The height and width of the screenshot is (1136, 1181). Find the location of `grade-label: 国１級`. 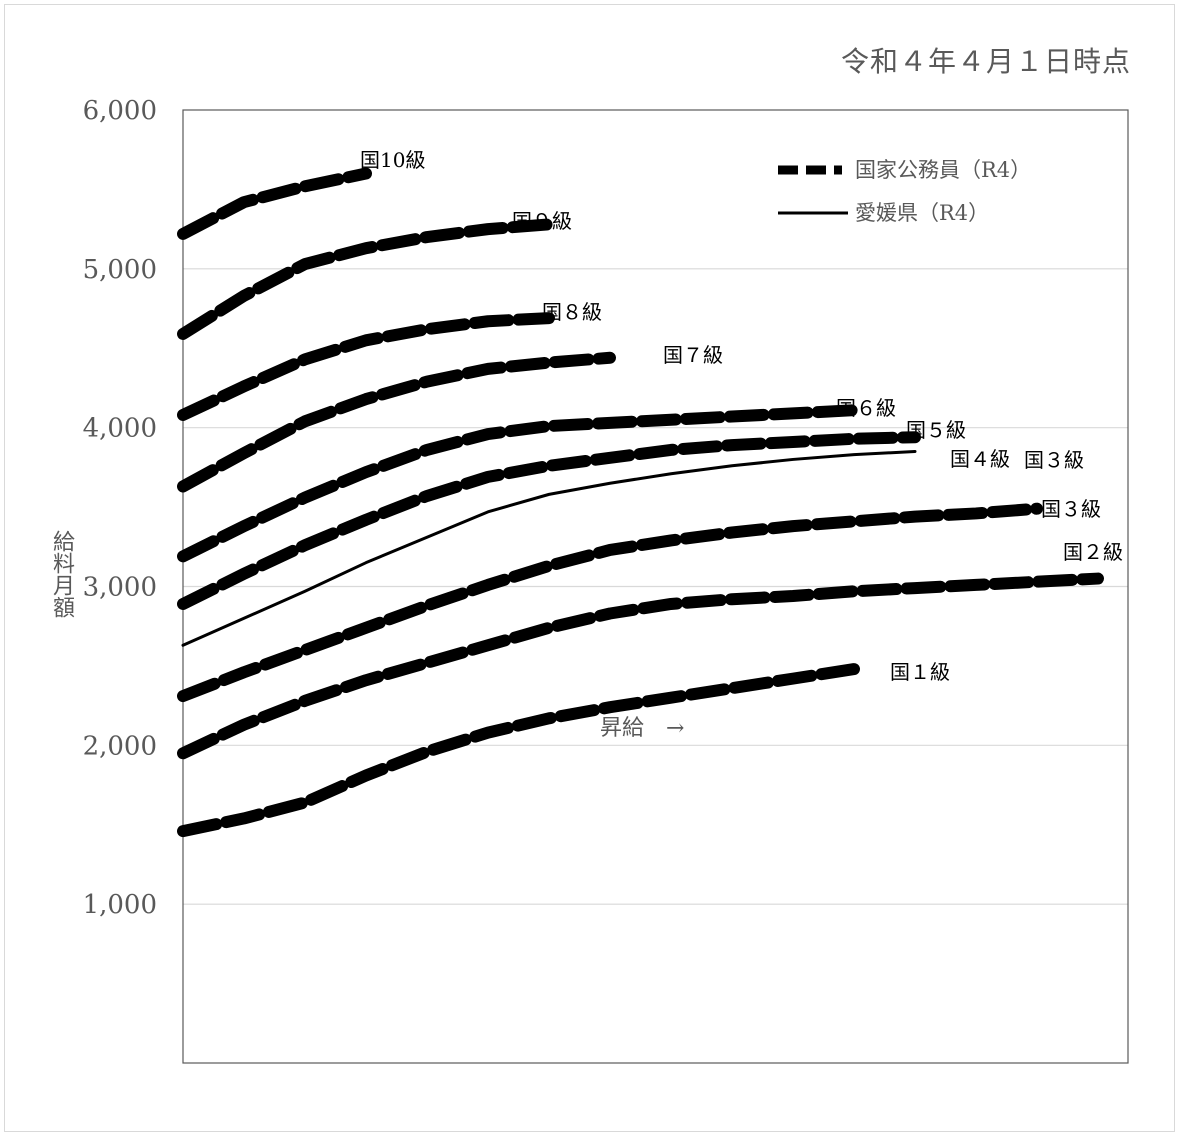

grade-label: 国１級 is located at coordinates (920, 672).